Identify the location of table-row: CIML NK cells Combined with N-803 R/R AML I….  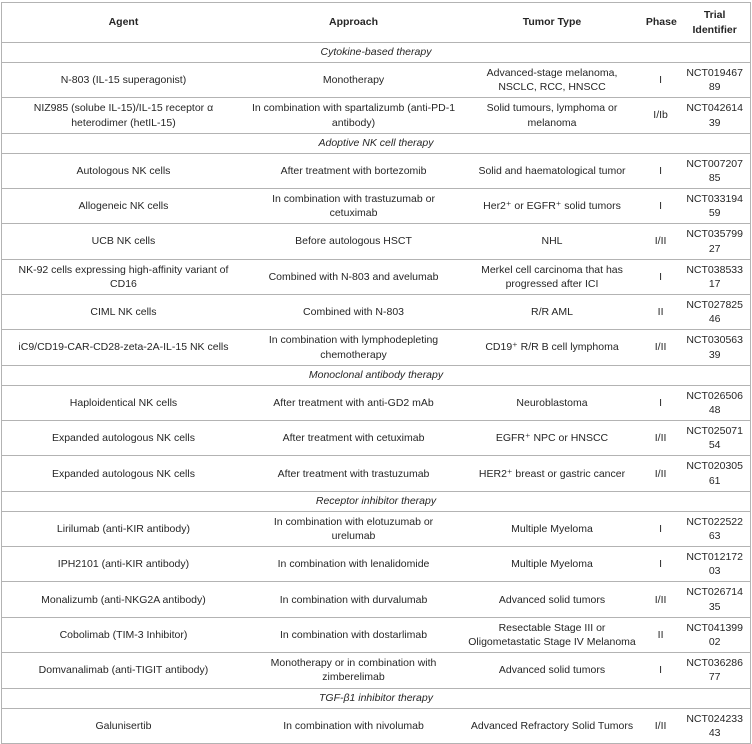
(376, 312).